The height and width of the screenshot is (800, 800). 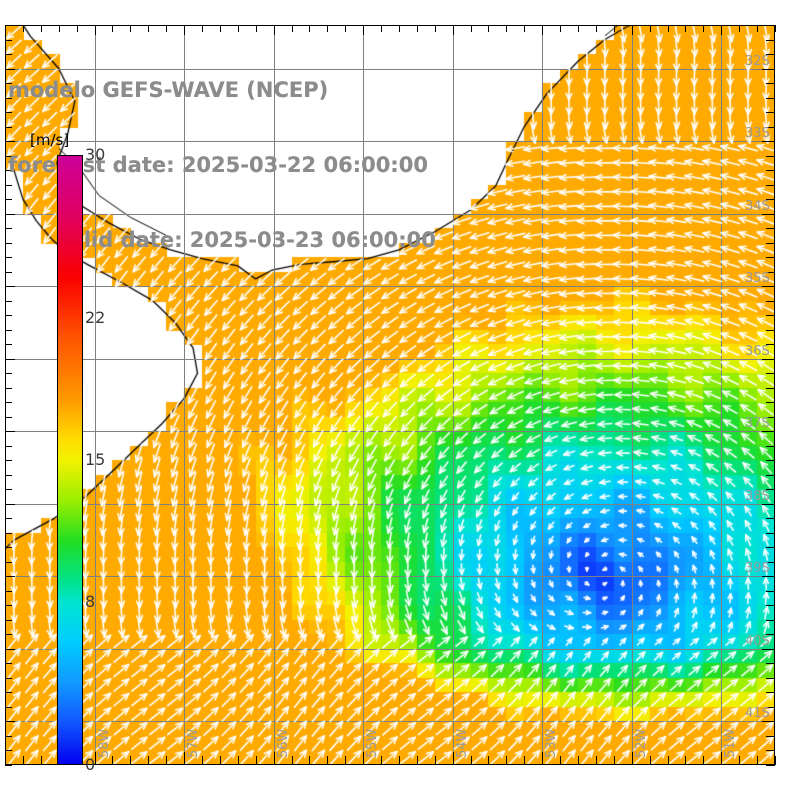 I want to click on lon-label-55W: 55W, so click(x=373, y=743).